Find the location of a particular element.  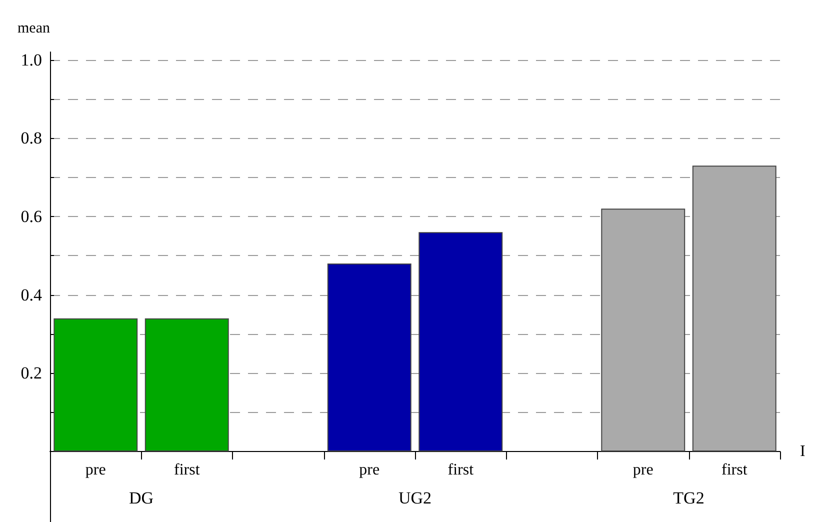

x-axis-title: I is located at coordinates (803, 451).